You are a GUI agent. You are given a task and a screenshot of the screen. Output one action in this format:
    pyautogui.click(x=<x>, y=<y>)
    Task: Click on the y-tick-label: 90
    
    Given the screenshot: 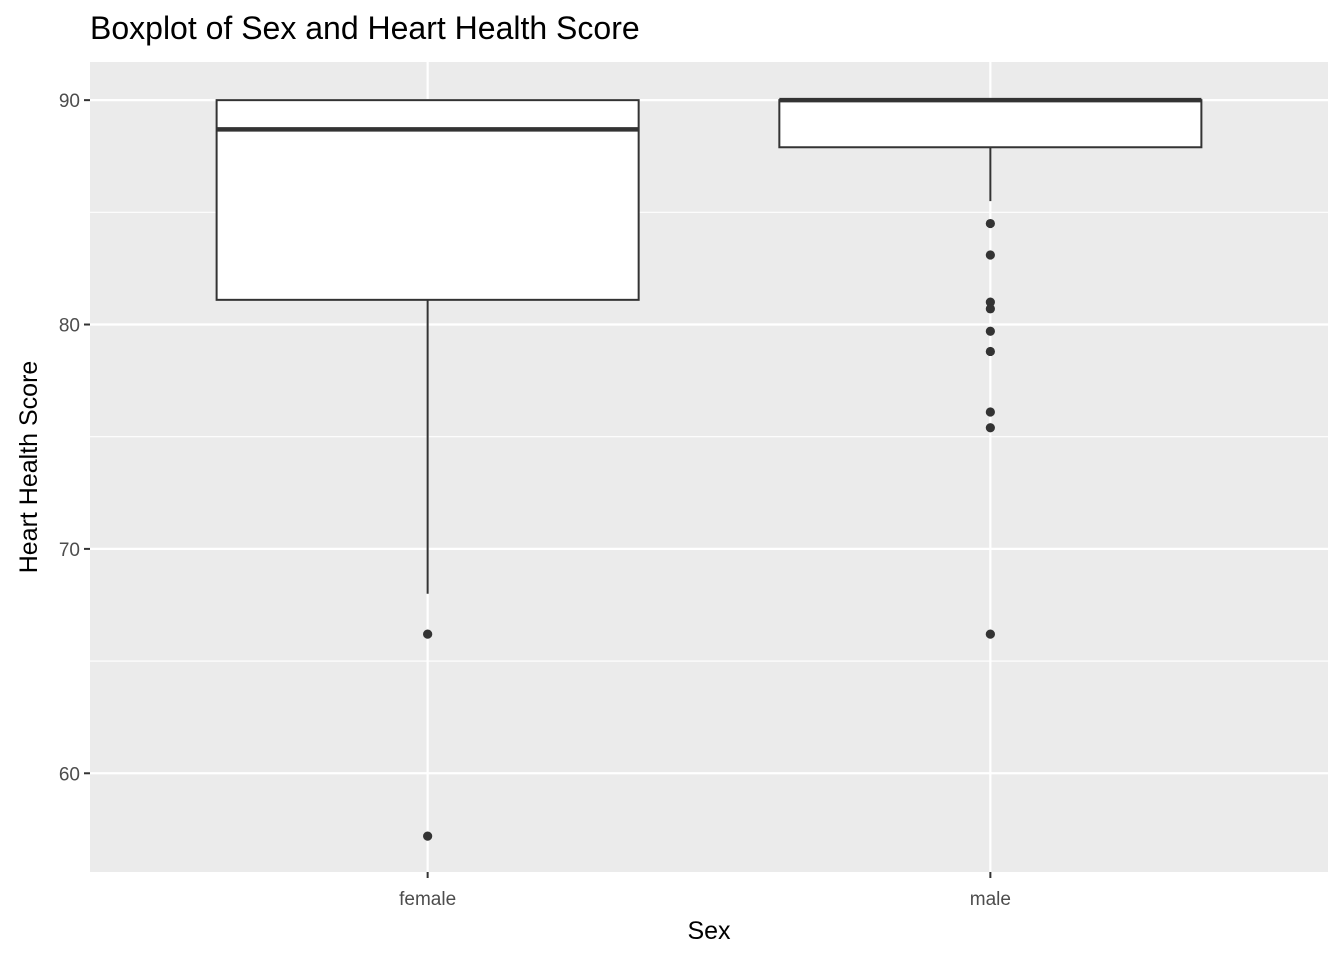 What is the action you would take?
    pyautogui.click(x=69, y=101)
    